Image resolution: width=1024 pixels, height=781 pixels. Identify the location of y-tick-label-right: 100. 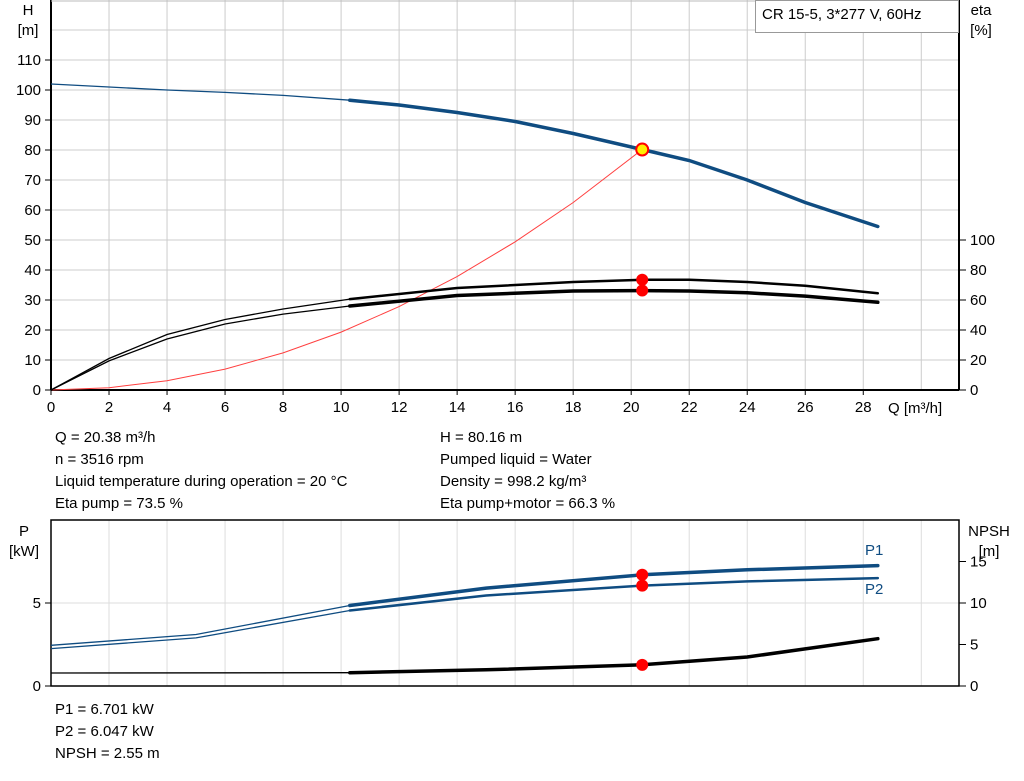
(982, 240).